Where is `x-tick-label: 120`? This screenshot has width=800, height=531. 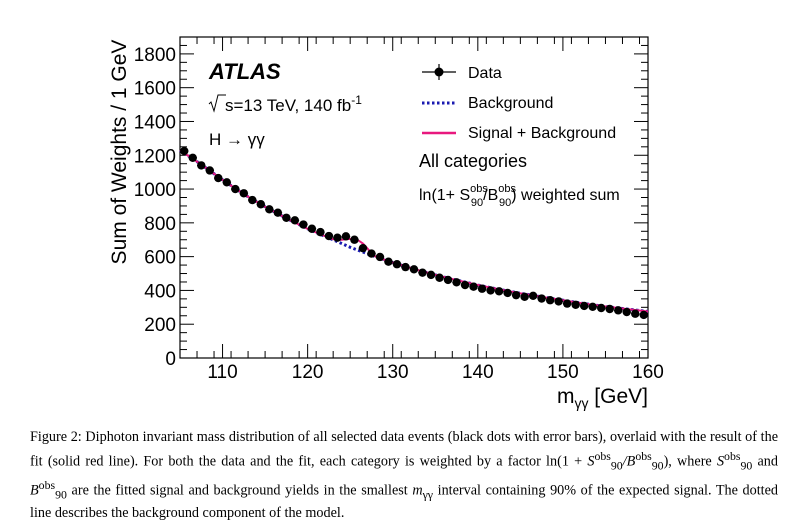
x-tick-label: 120 is located at coordinates (308, 372).